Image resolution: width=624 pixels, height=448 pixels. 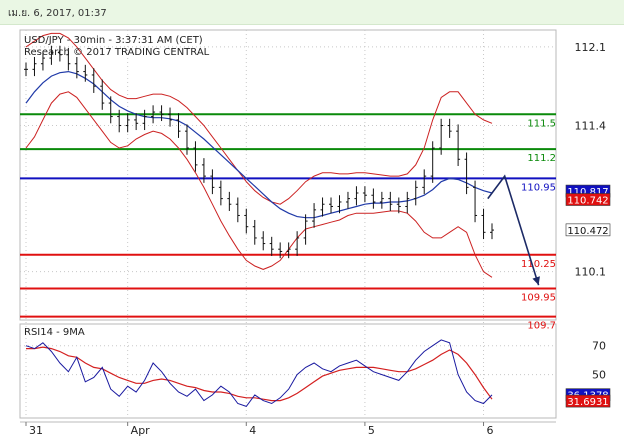 I want to click on price-tag-label: 31.6931, so click(x=587, y=402).